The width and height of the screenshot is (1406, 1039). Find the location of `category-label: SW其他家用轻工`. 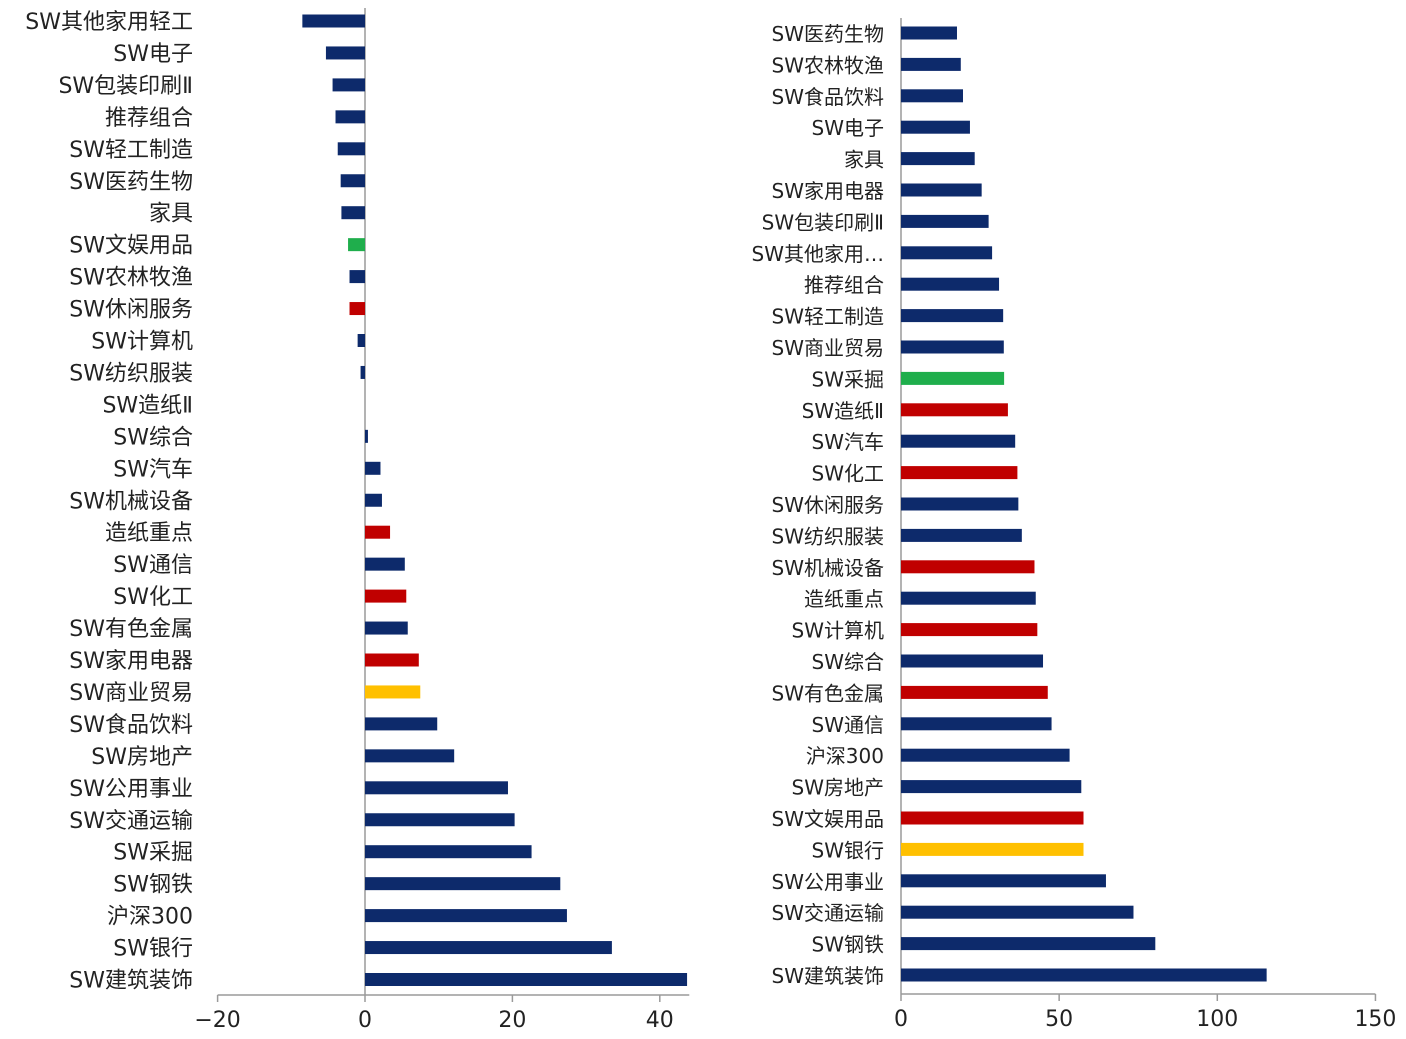

category-label: SW其他家用轻工 is located at coordinates (109, 22).